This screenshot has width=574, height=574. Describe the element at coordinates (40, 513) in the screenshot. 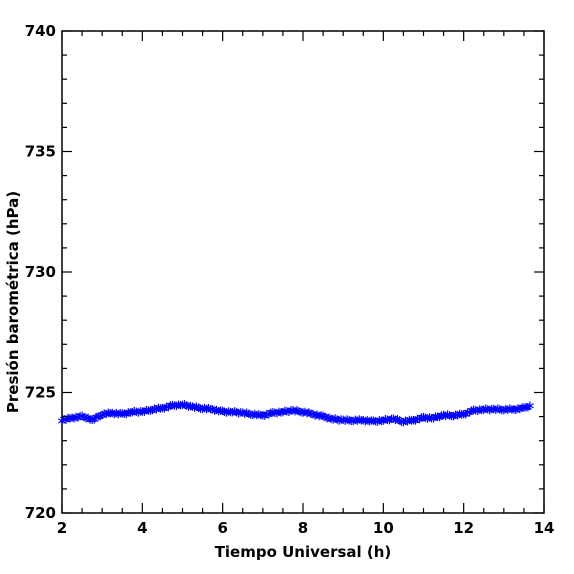

I see `y-tick-label: 720` at that location.